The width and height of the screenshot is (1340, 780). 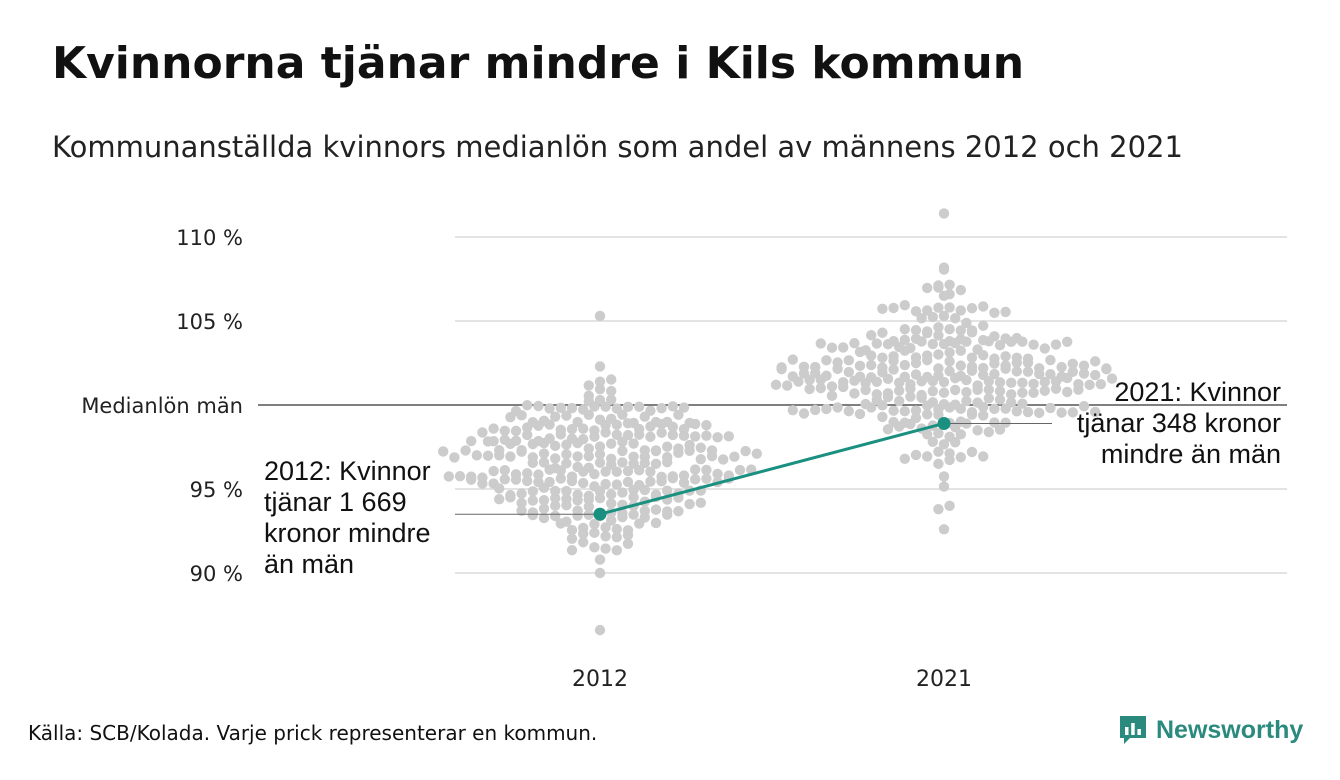 I want to click on x-tick-label: 2012, so click(x=600, y=679).